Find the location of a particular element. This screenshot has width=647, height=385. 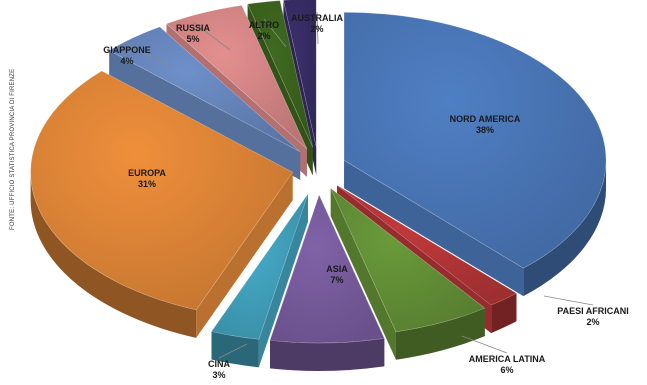

slice-value-australia: 2% is located at coordinates (316, 29).